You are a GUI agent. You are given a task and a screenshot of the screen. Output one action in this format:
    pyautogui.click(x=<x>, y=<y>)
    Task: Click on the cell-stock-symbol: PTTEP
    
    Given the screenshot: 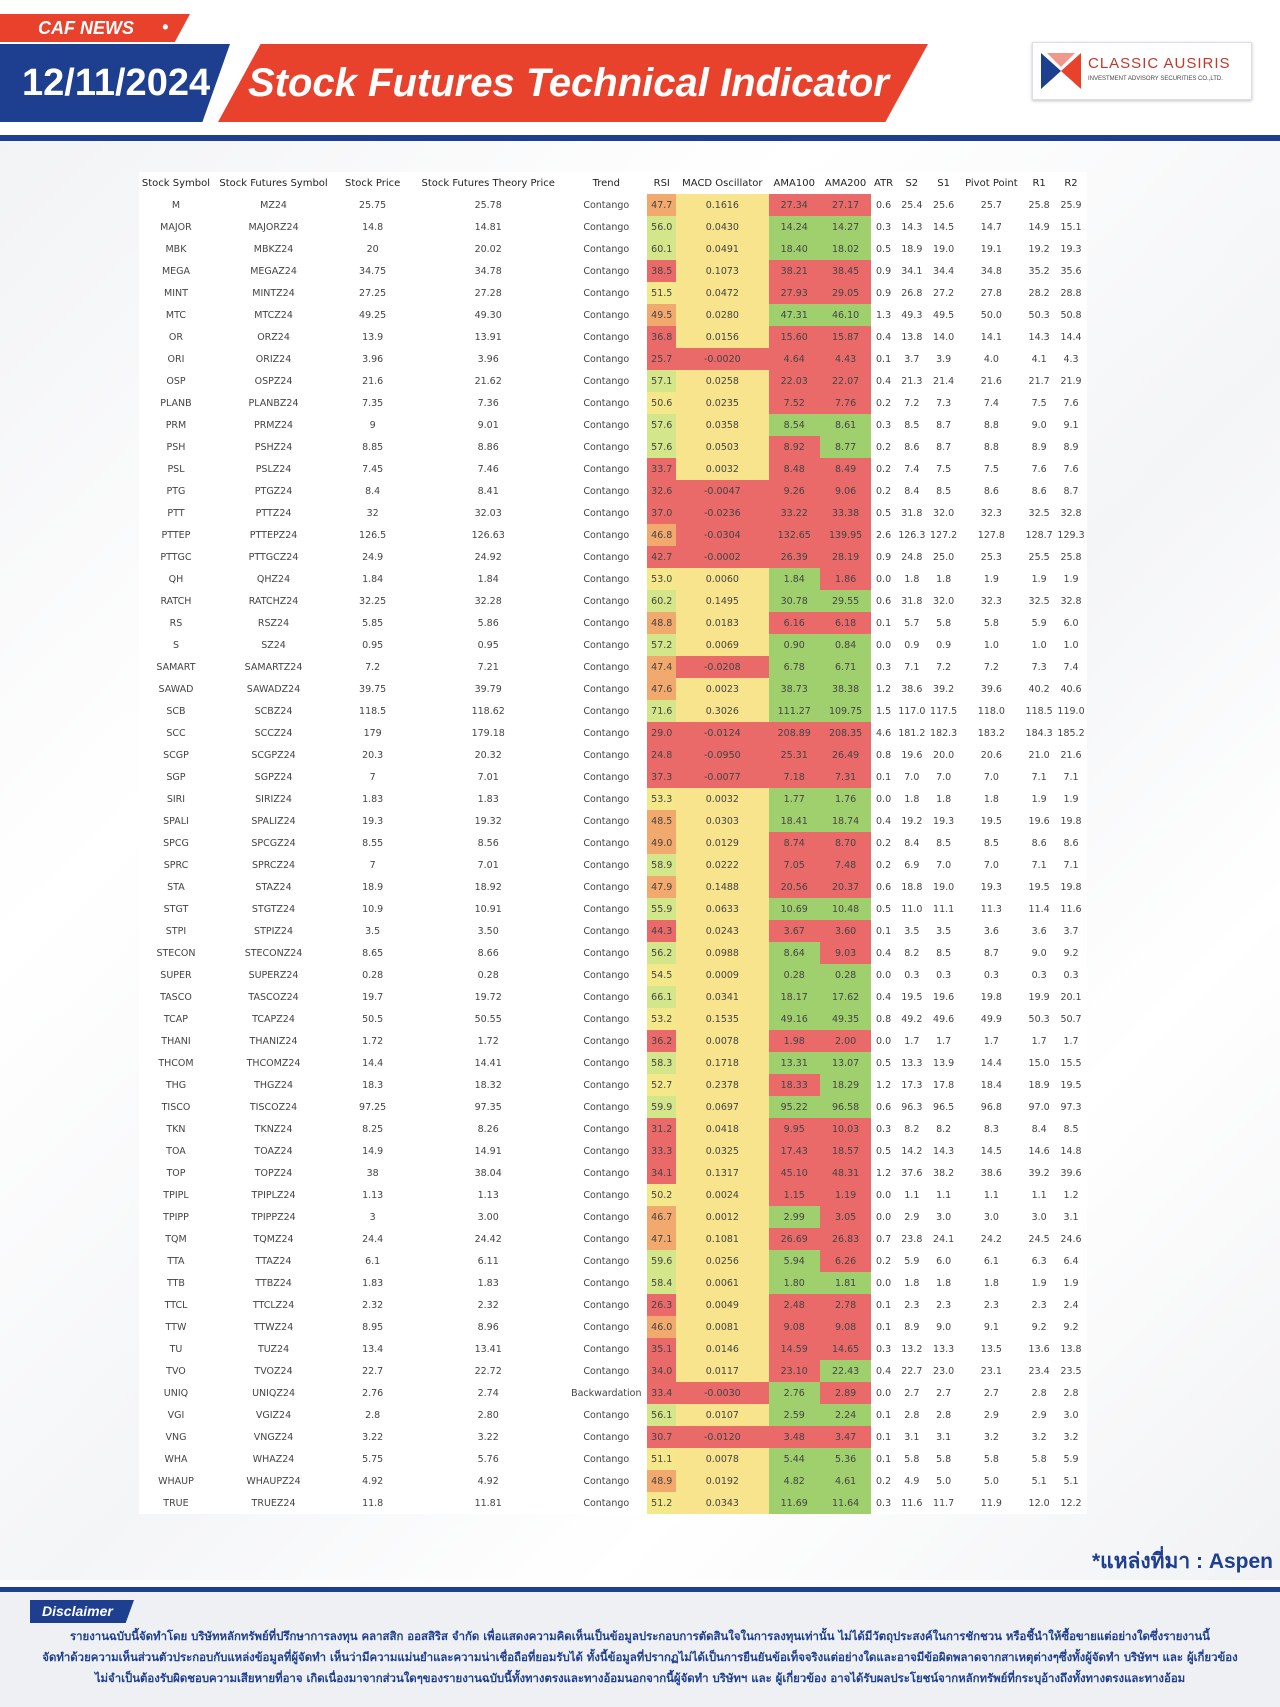 What is the action you would take?
    pyautogui.click(x=176, y=535)
    